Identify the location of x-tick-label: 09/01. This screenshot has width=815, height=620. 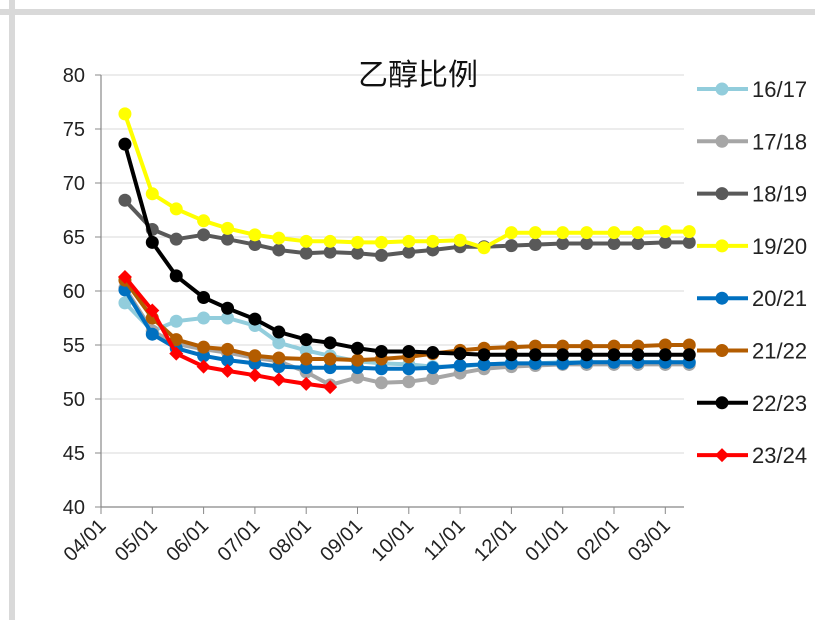
(341, 540).